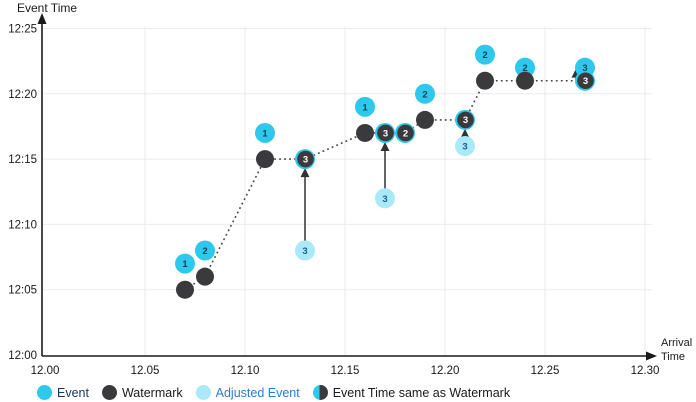  I want to click on x-tick-label: 12.15, so click(345, 371).